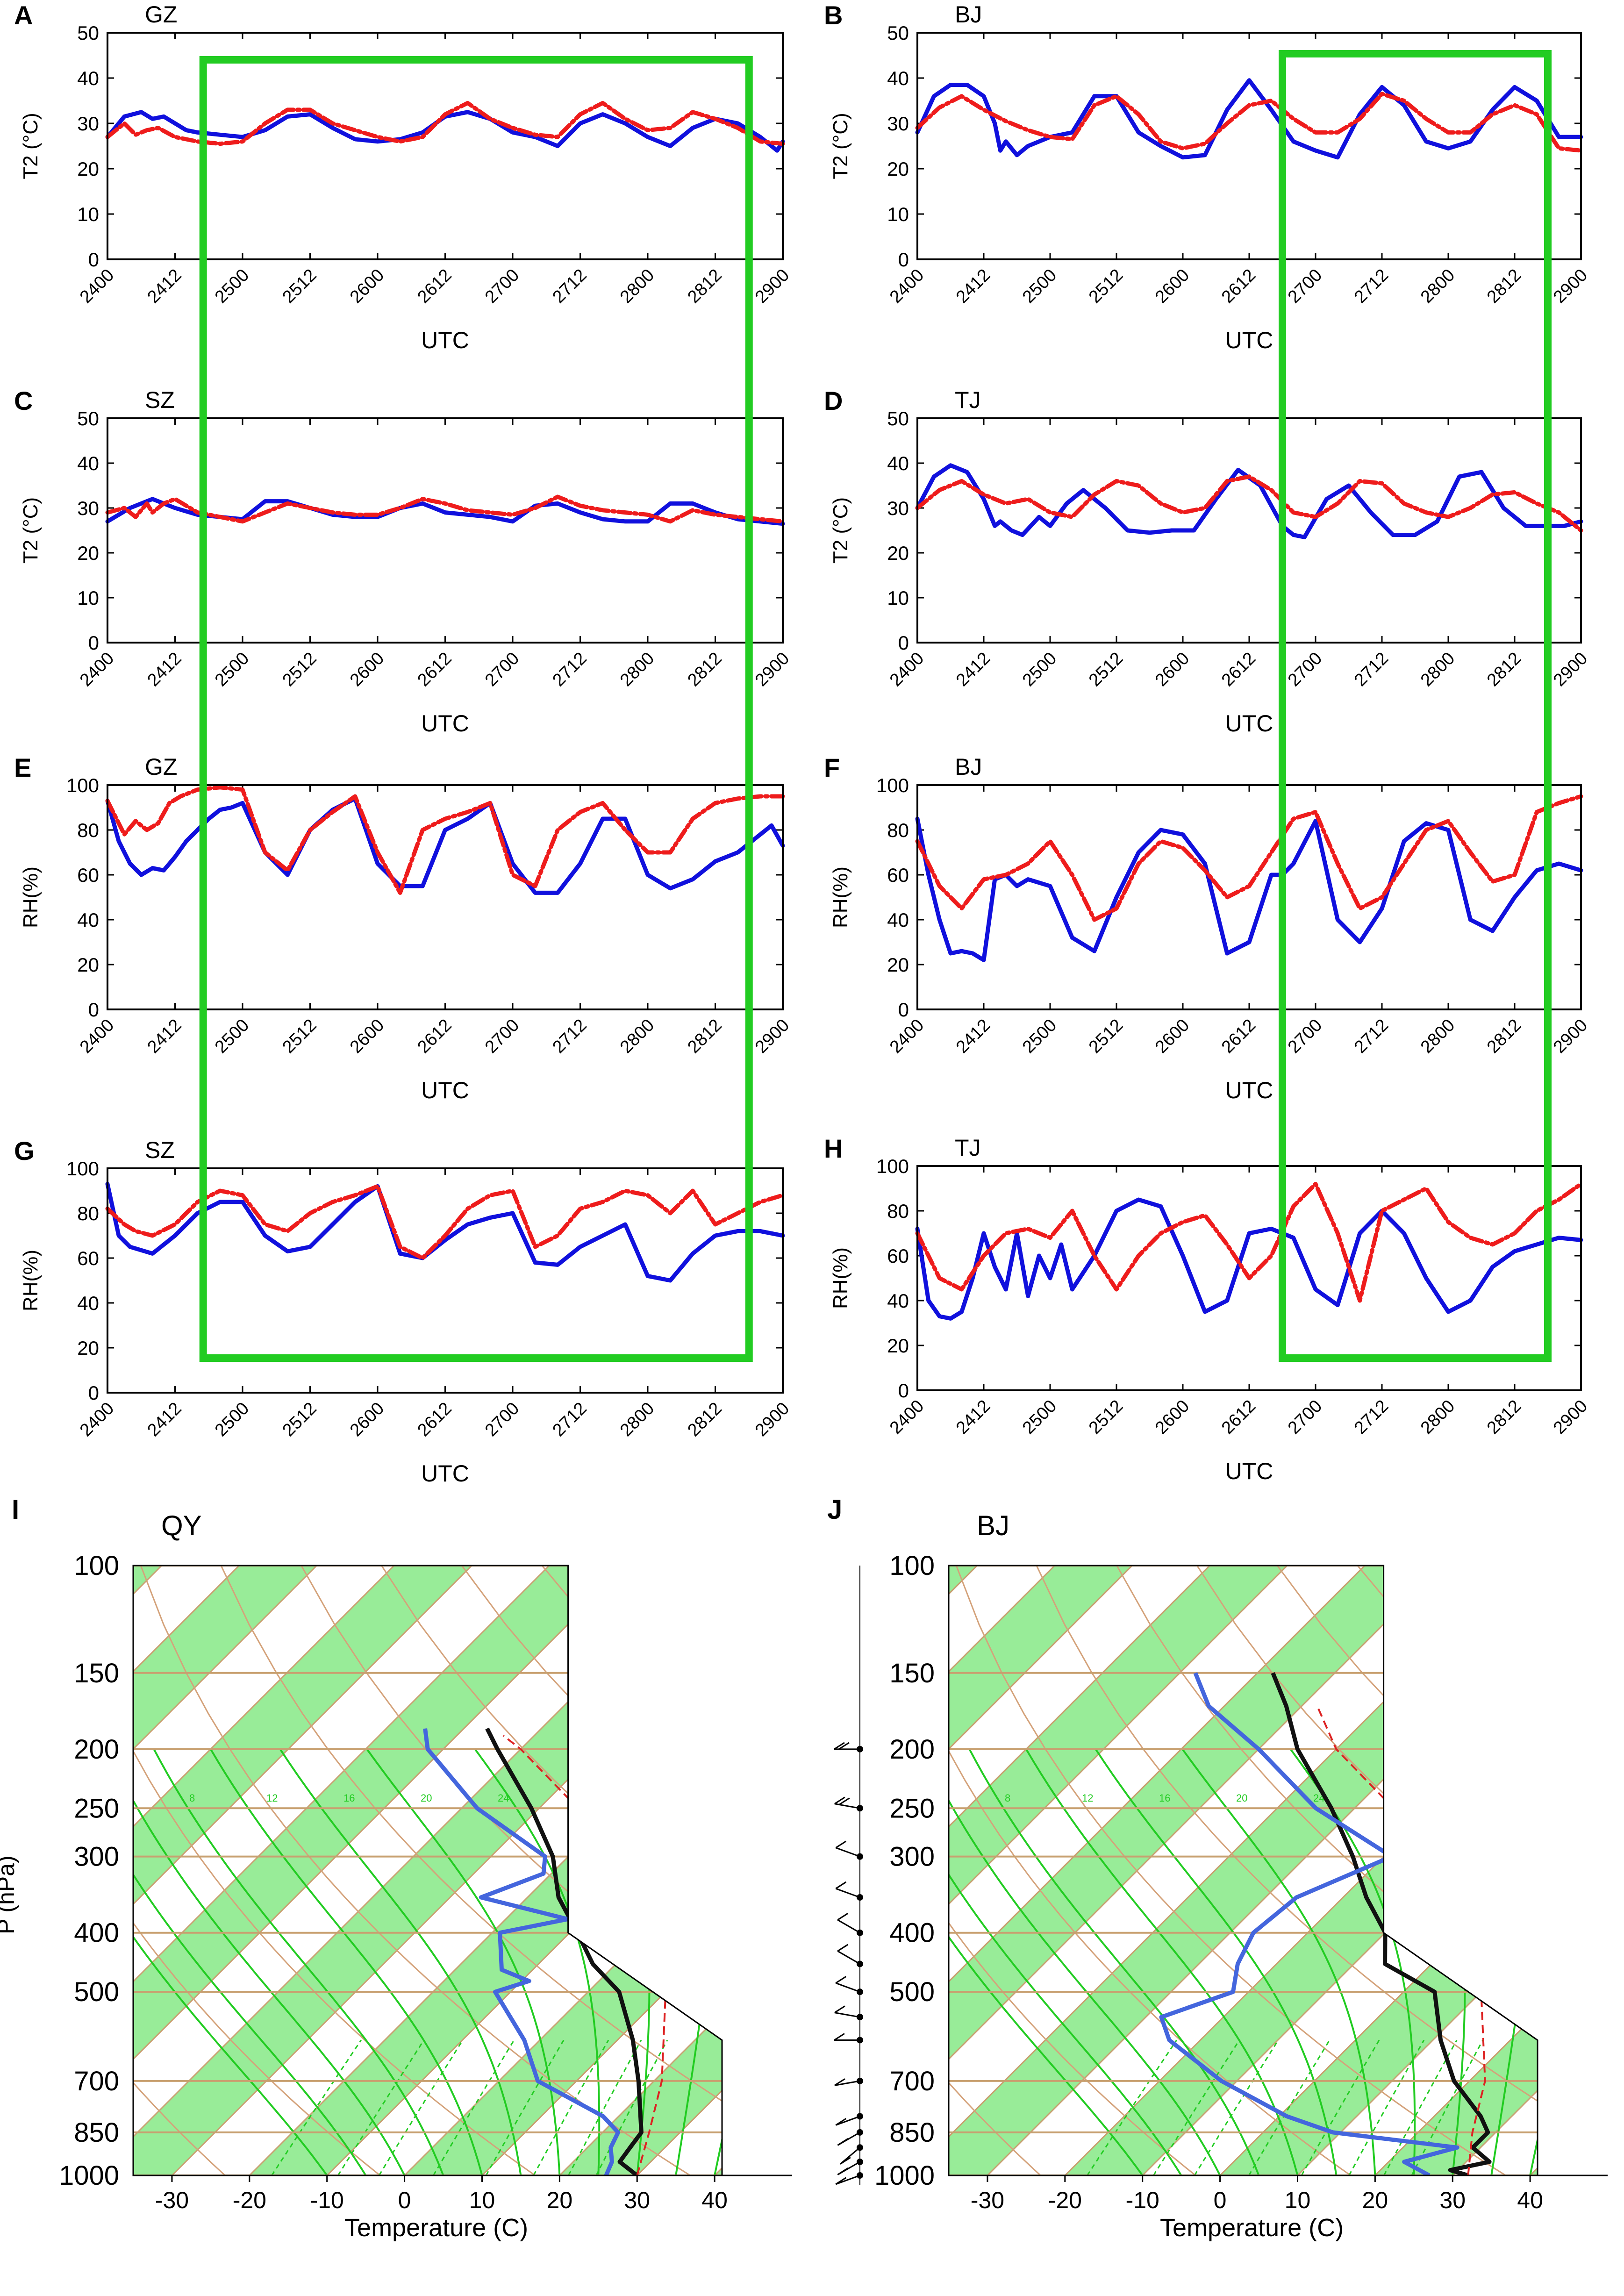 The image size is (1624, 2296). I want to click on temp-tick-label: 20, so click(560, 2200).